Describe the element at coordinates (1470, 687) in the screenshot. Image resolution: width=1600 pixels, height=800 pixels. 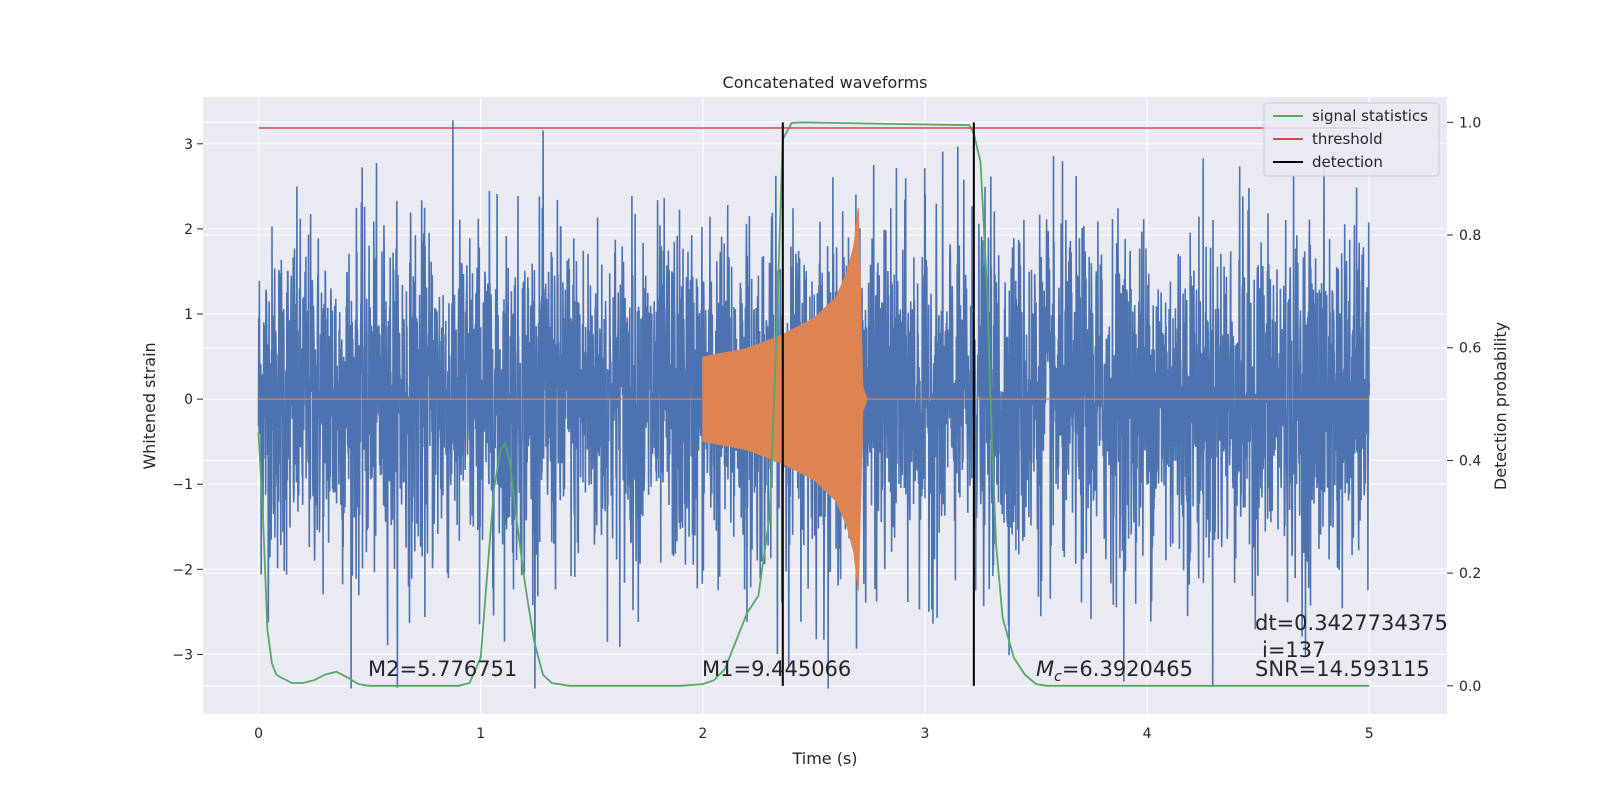
I see `y2-tick-label: 0.0` at that location.